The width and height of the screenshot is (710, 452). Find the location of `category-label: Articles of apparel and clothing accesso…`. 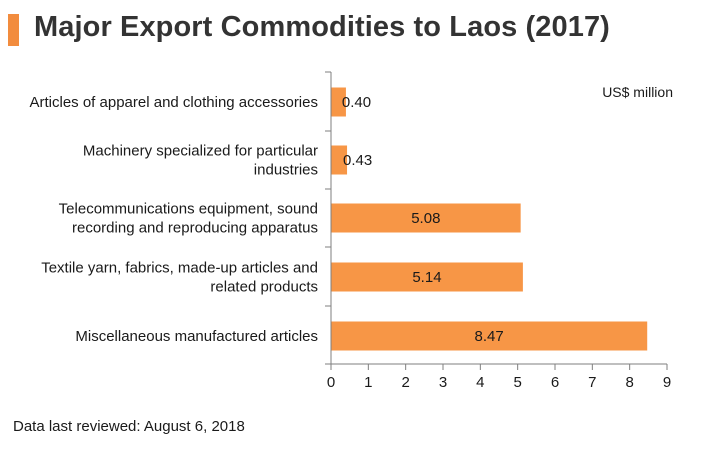

category-label: Articles of apparel and clothing accesso… is located at coordinates (174, 102).